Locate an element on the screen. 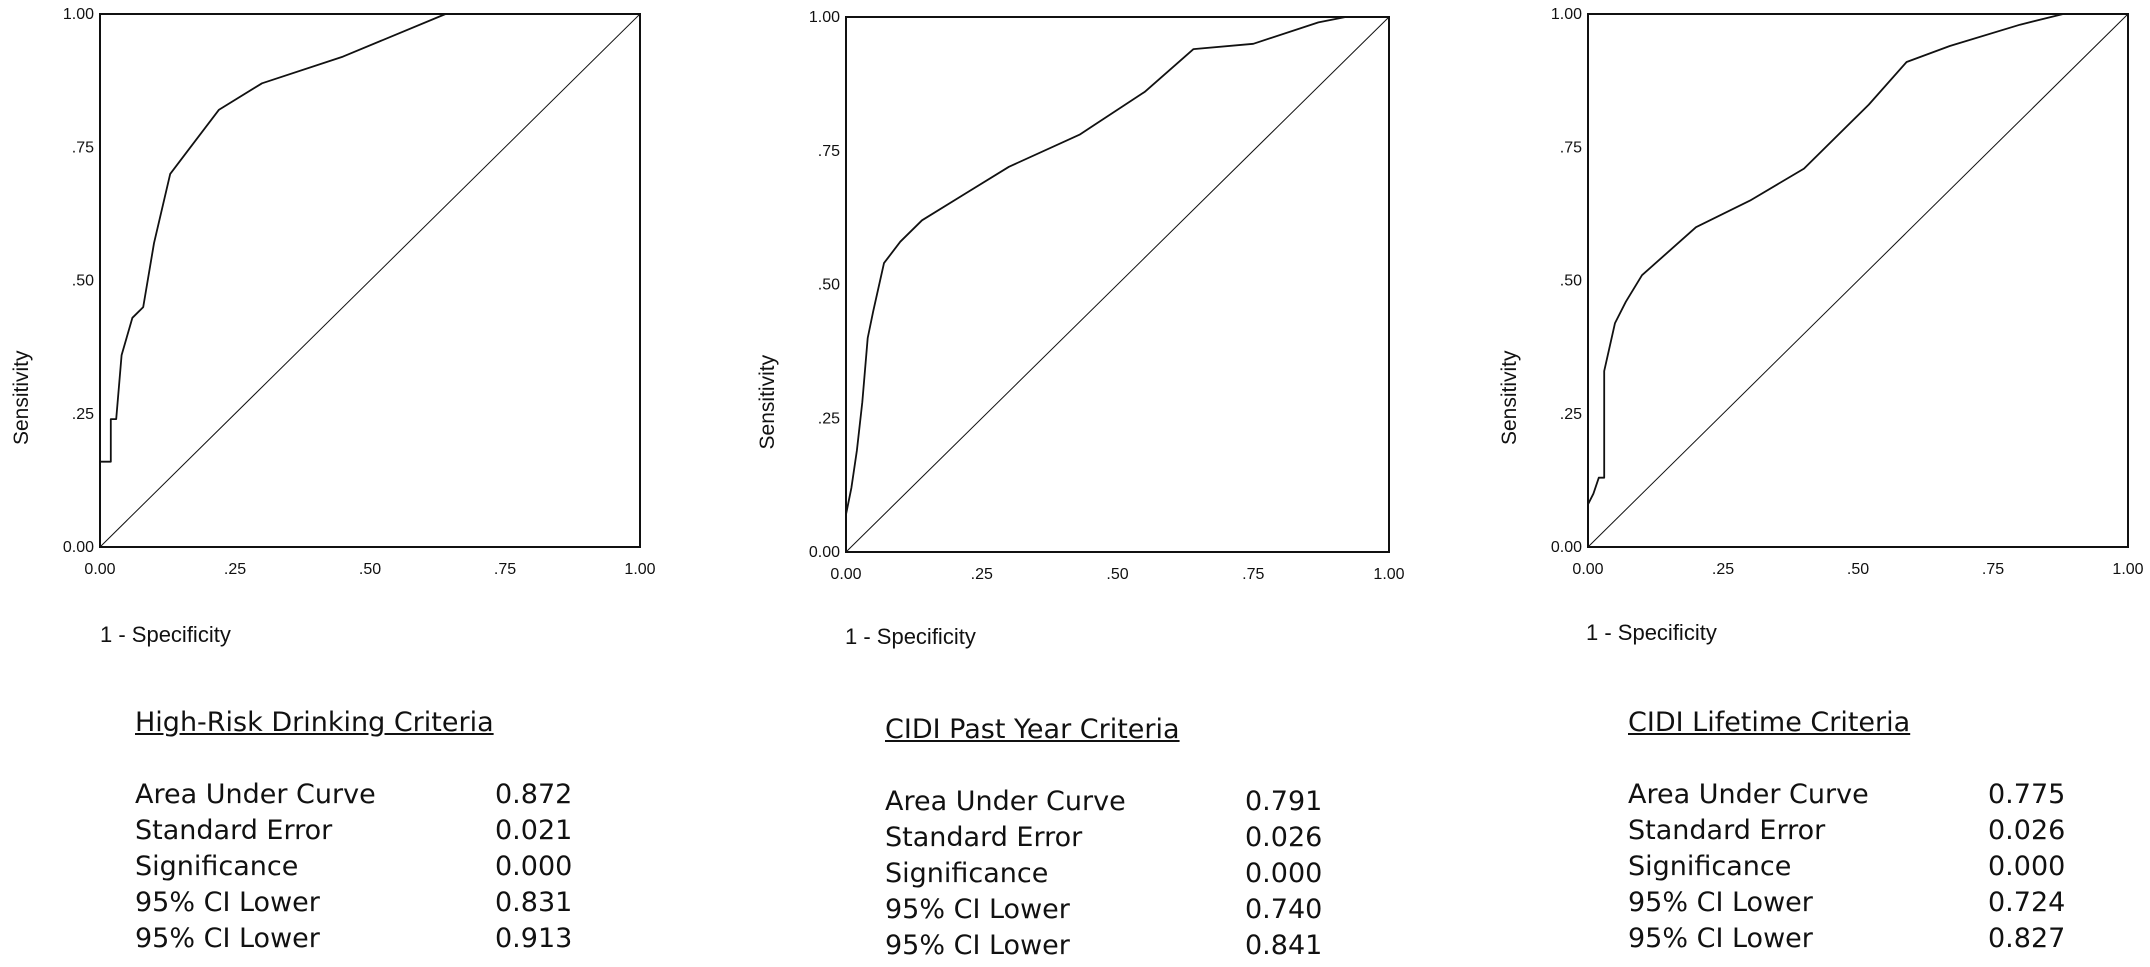  stat-value: 0.021 is located at coordinates (534, 830).